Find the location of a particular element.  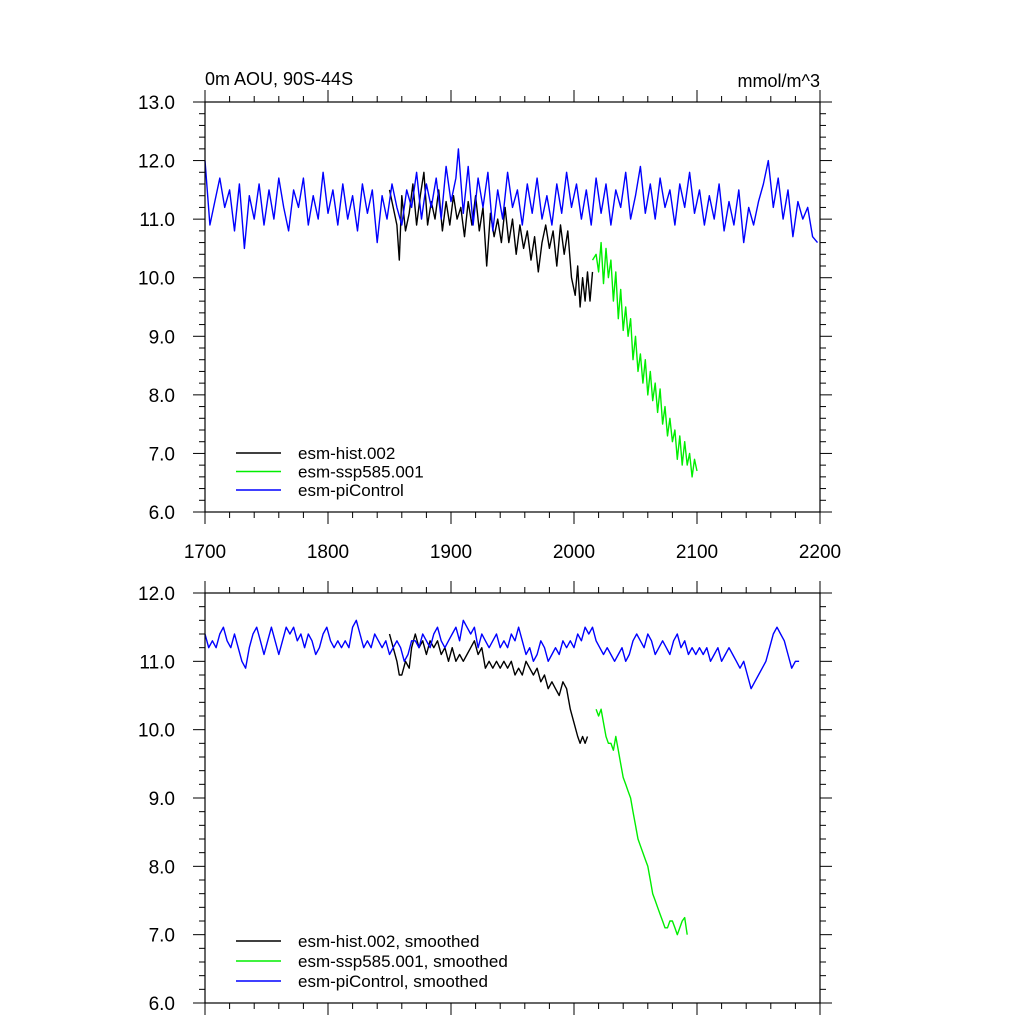

units-label: mmol/m^3 is located at coordinates (779, 81).